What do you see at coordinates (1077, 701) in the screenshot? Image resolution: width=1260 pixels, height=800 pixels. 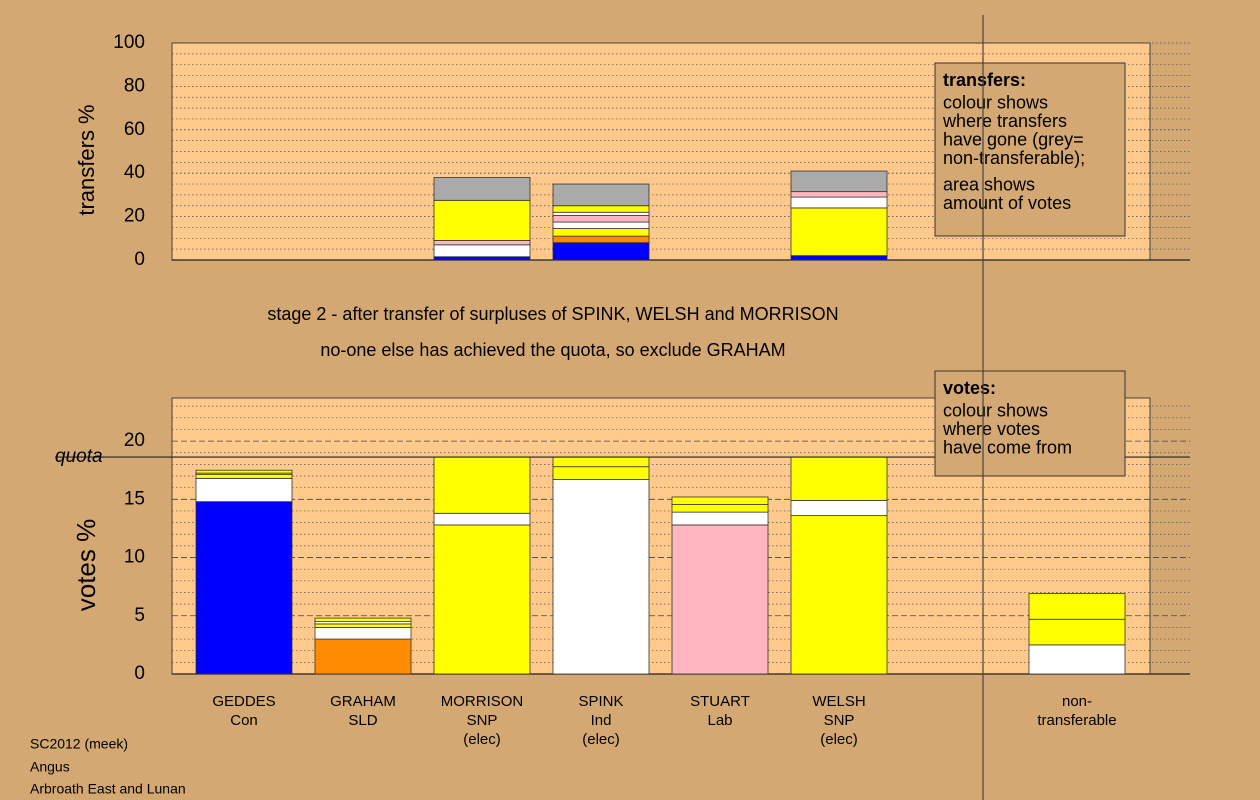 I see `x-tick-label: non-` at bounding box center [1077, 701].